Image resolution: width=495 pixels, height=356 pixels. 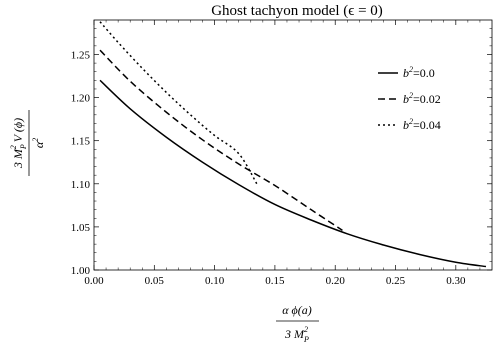 I want to click on chart-title: Ghost tachyon model (ϵ = 0), so click(x=297, y=11).